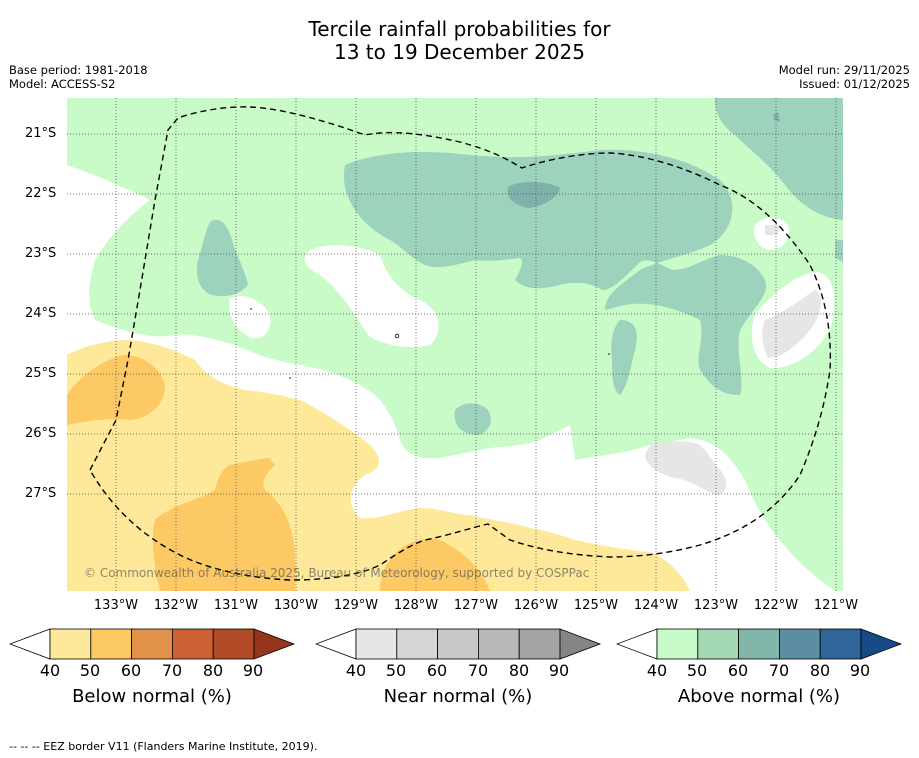 The width and height of the screenshot is (919, 758). Describe the element at coordinates (656, 605) in the screenshot. I see `lon-label: 124°W` at that location.